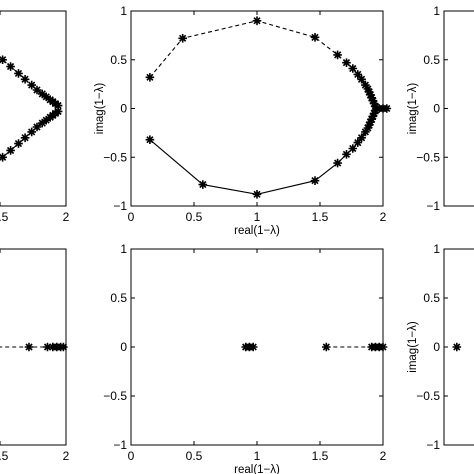  What do you see at coordinates (458, 108) in the screenshot?
I see `plot-frame` at bounding box center [458, 108].